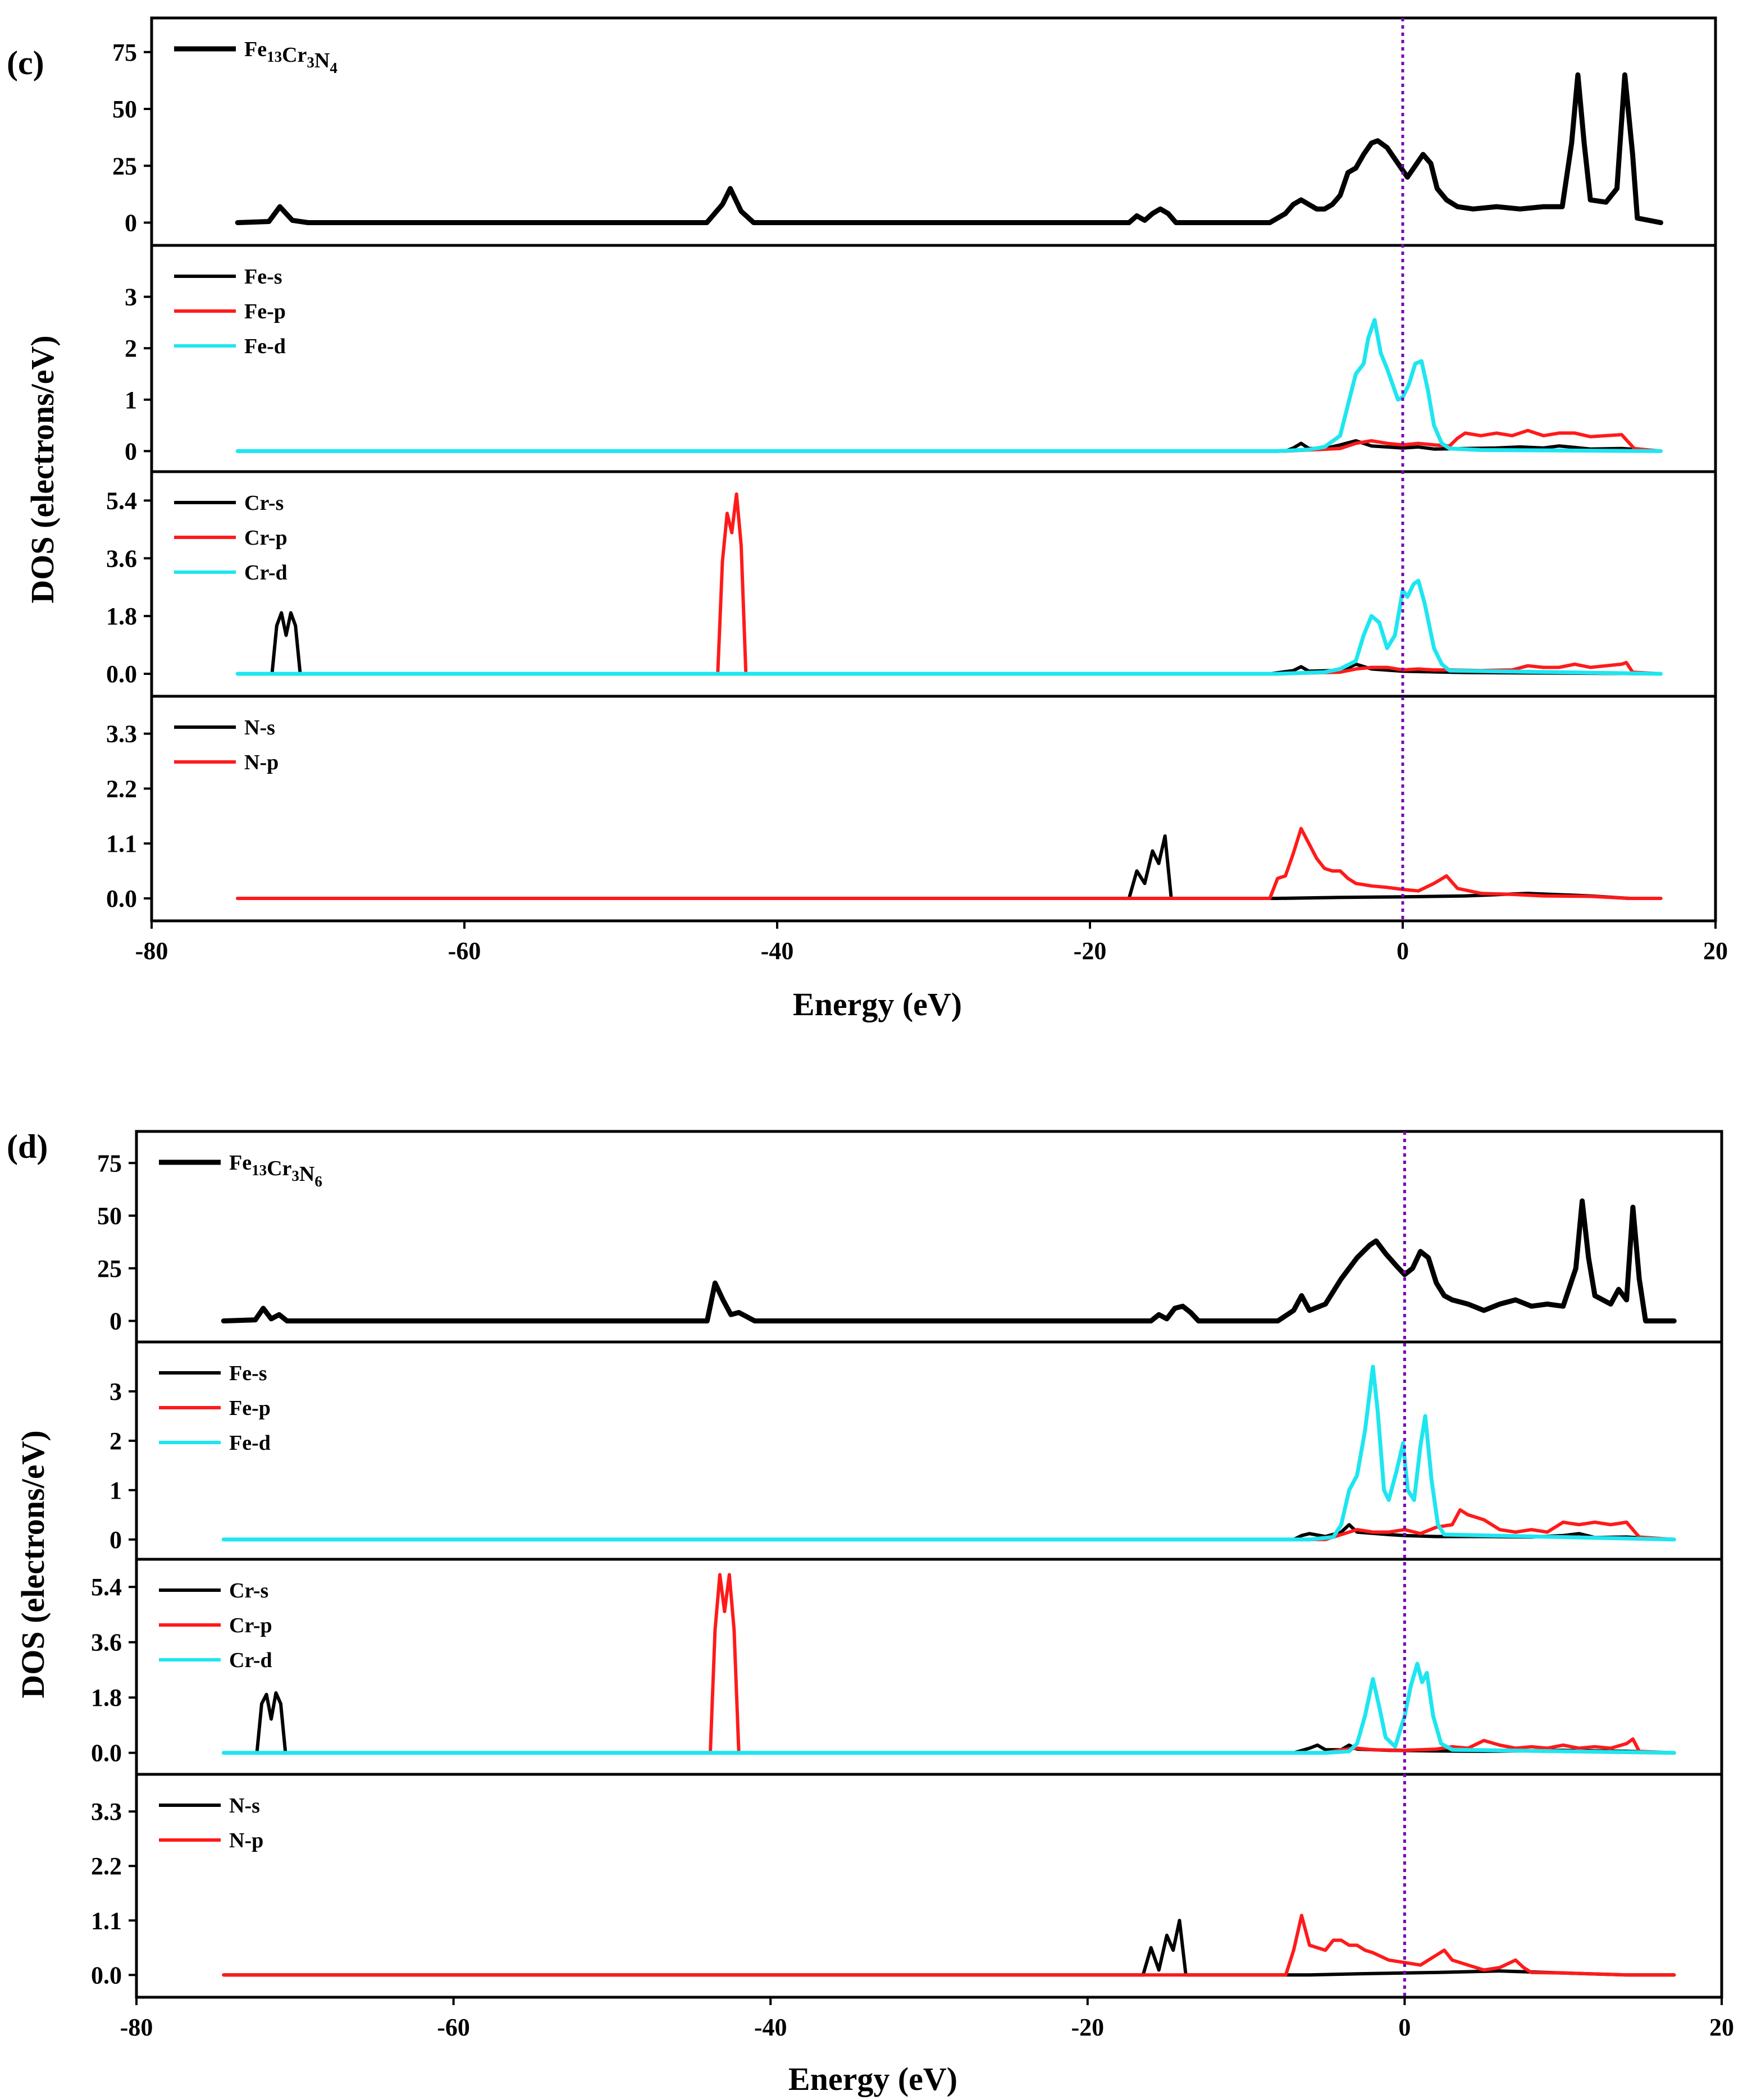 The width and height of the screenshot is (1752, 2100). What do you see at coordinates (230, 346) in the screenshot?
I see `legend-entry-fe-d: Fe-d` at bounding box center [230, 346].